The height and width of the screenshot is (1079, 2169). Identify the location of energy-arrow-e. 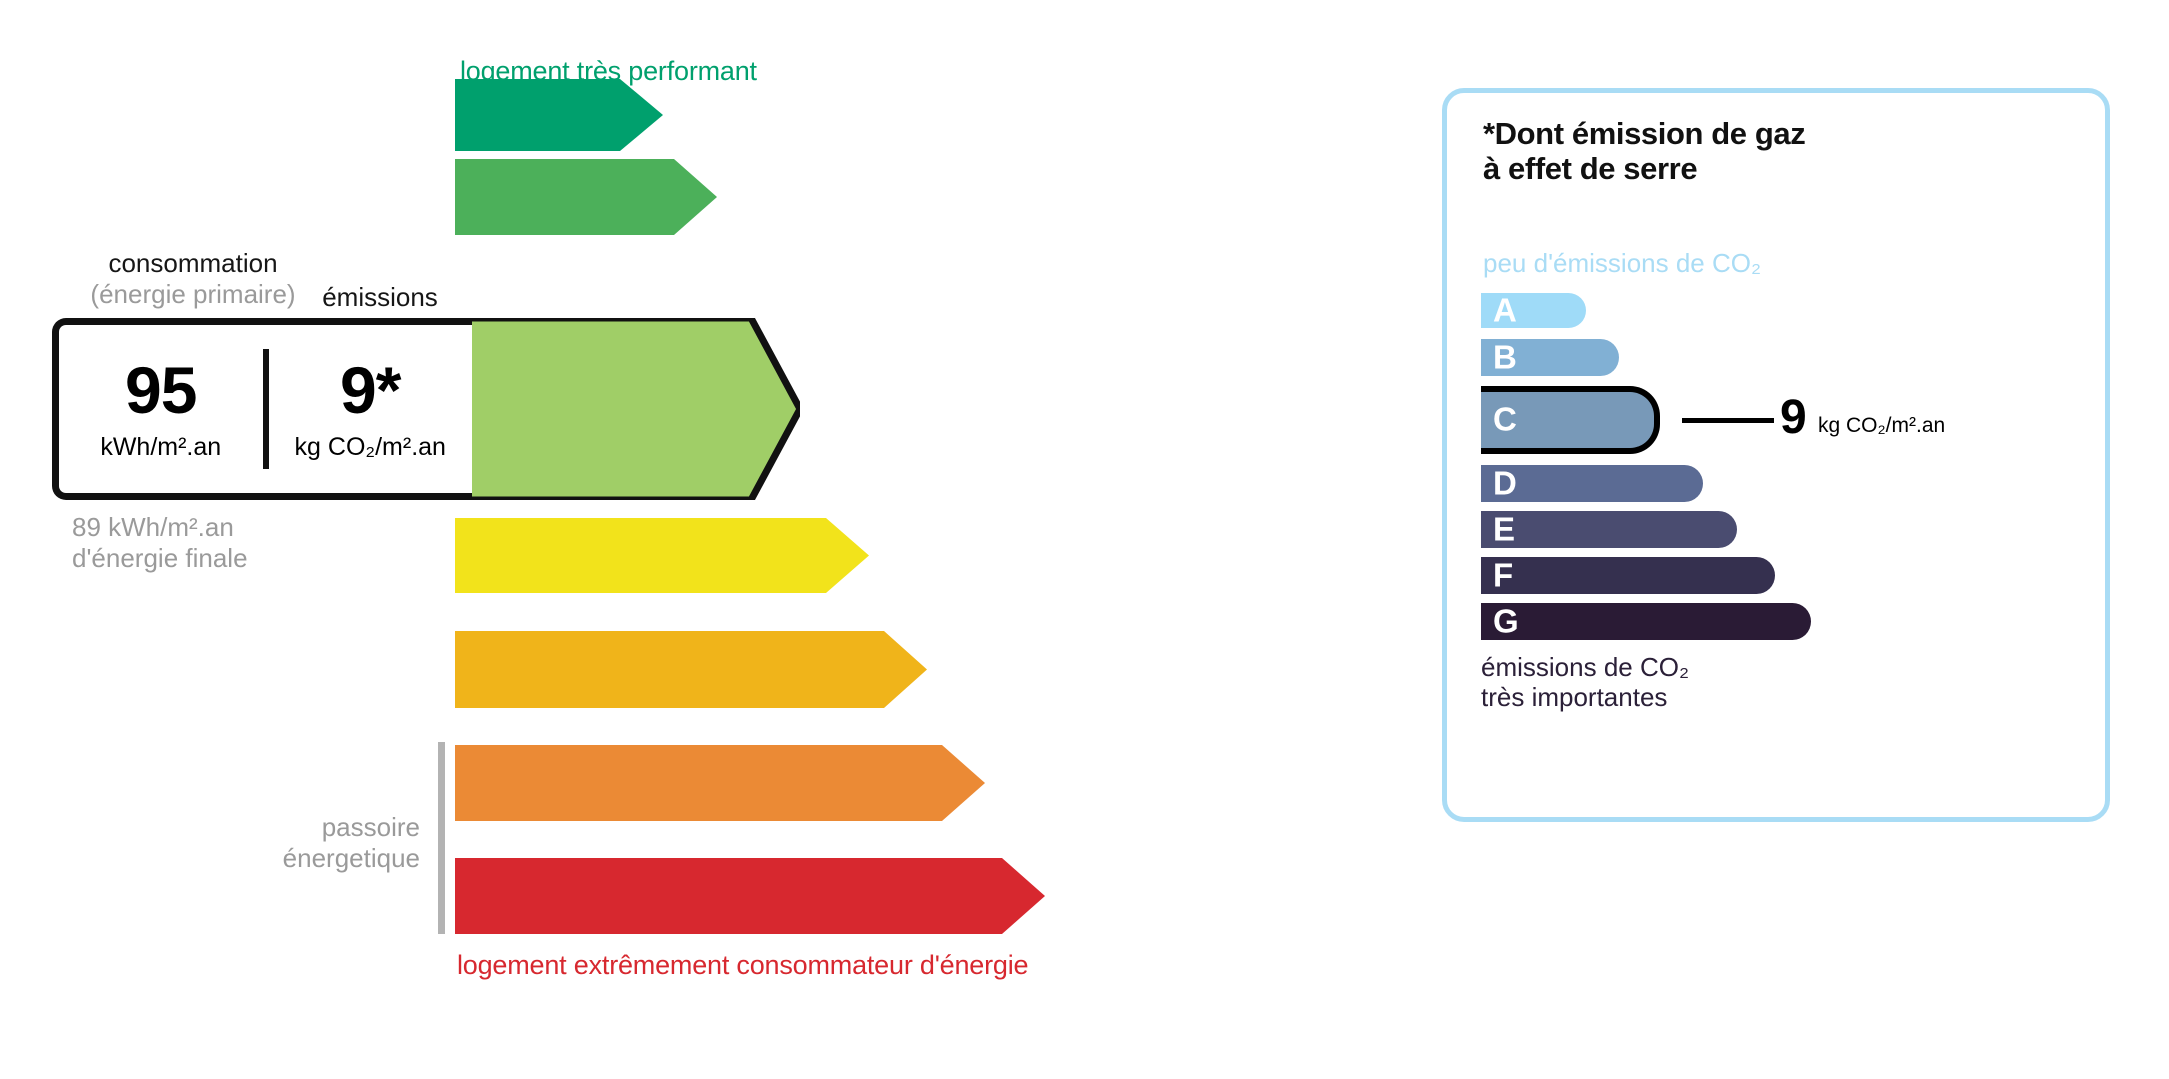
(691, 669).